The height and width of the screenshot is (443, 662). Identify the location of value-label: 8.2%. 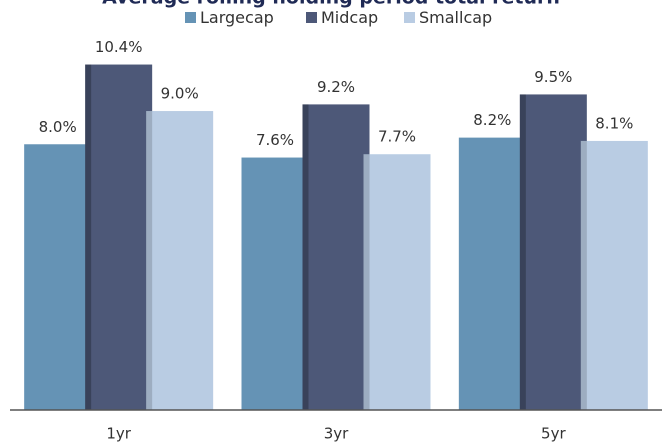
(492, 120).